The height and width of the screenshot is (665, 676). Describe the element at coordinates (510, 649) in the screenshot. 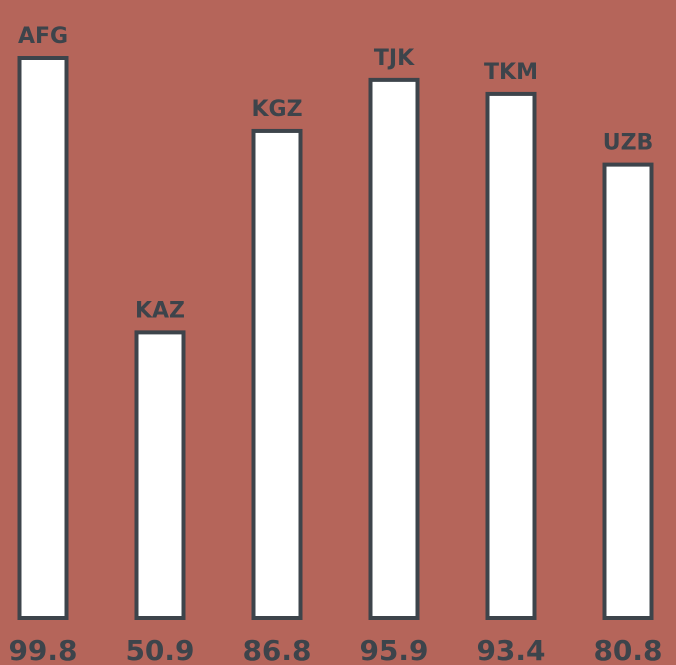

I see `value-label-tkm: 93.4` at that location.